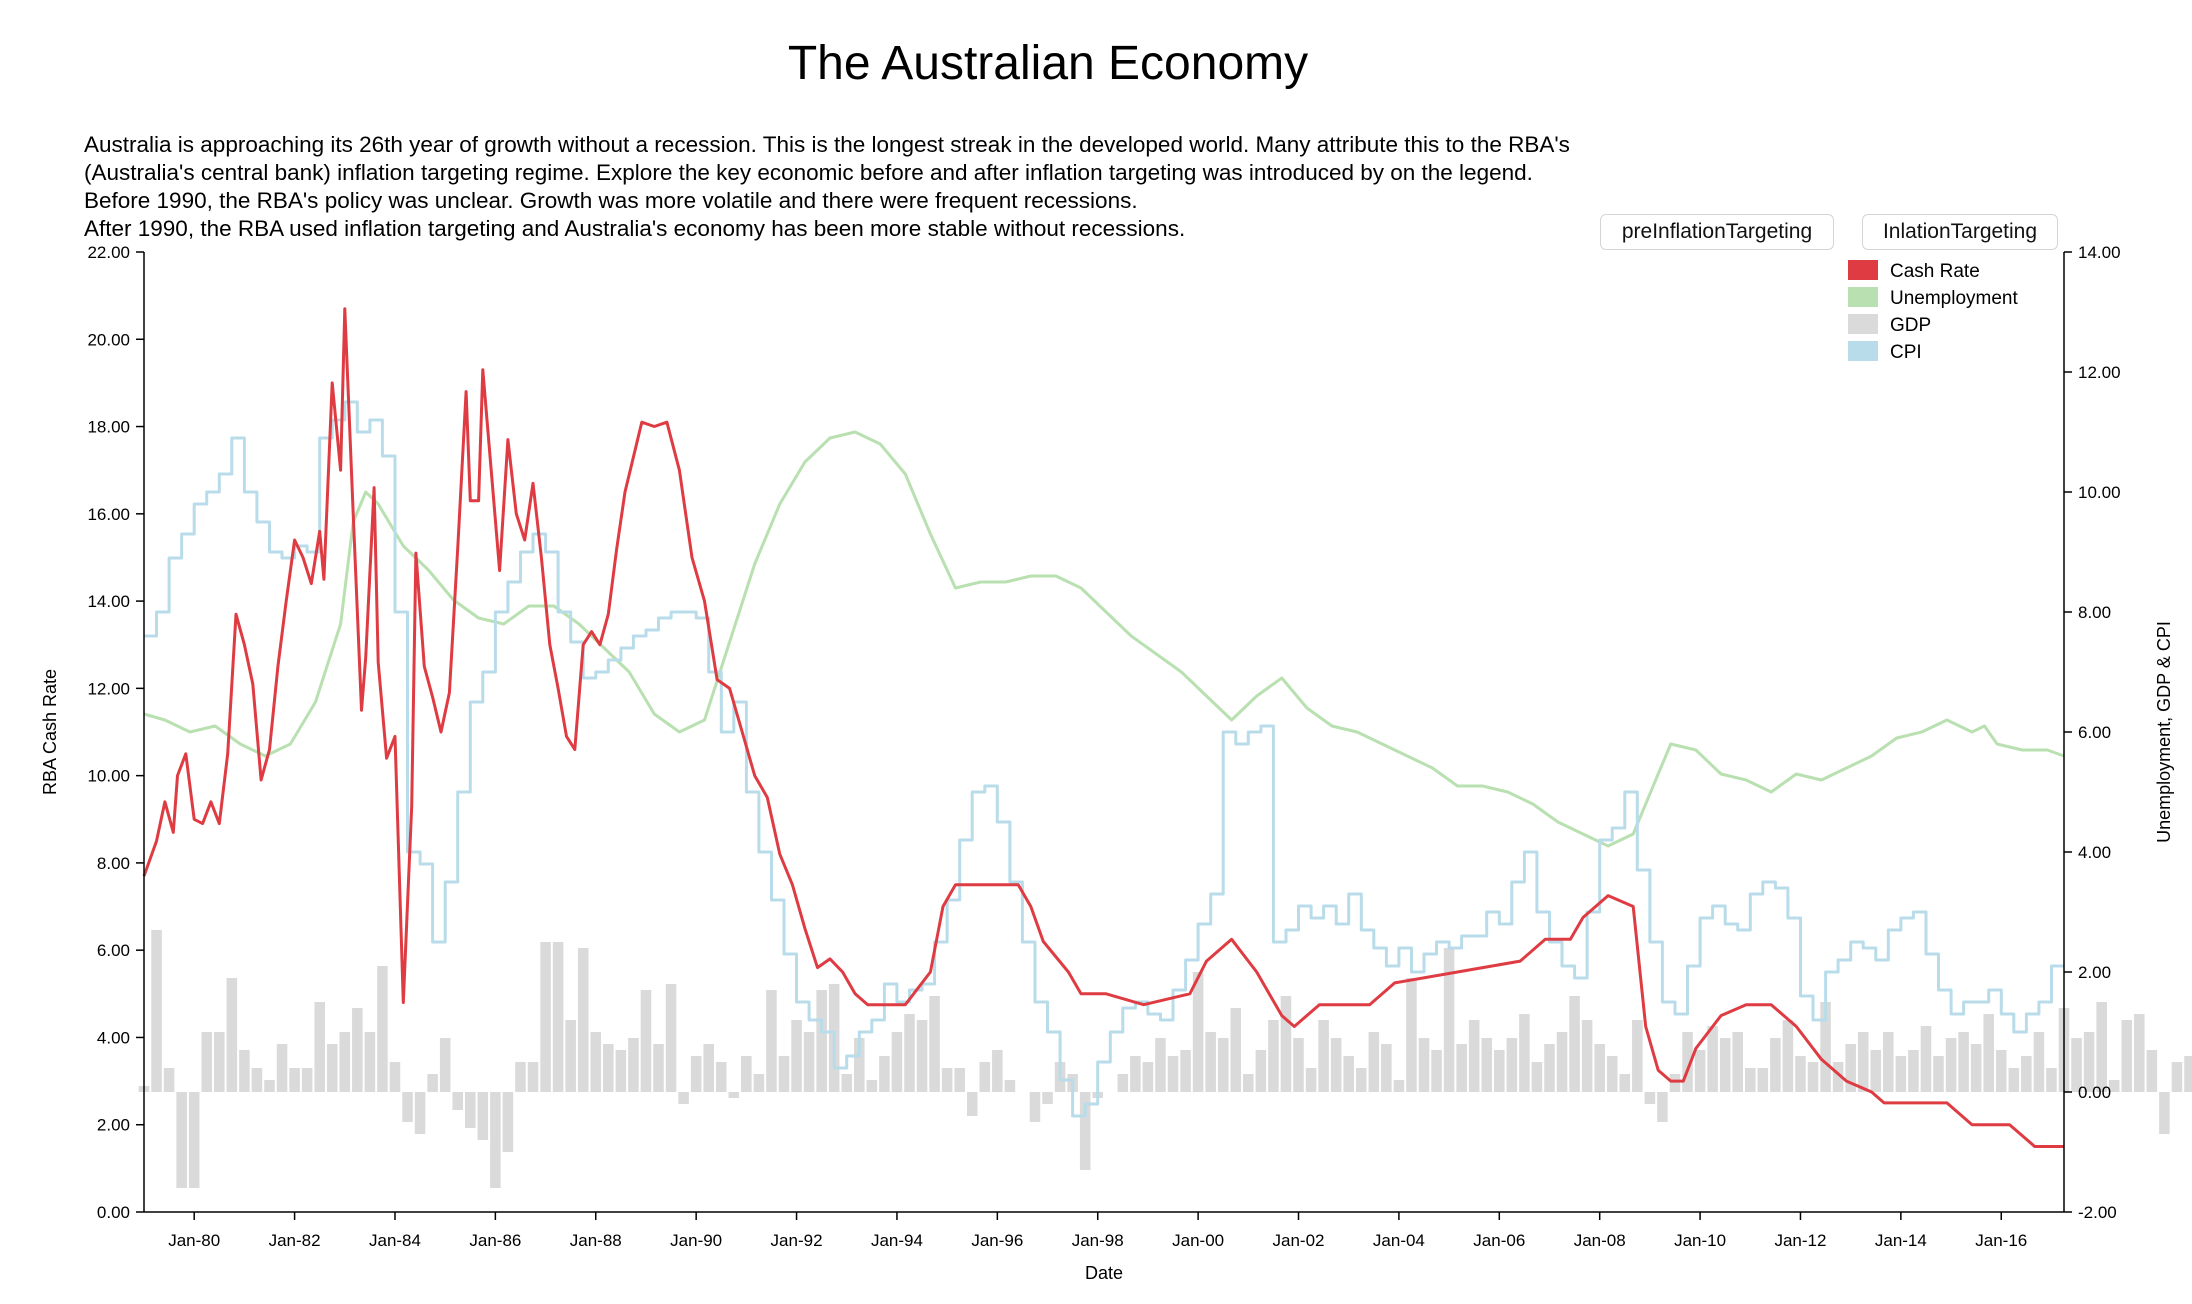  I want to click on legend: Cash Rate Unemployment GDP CPI, so click(1933, 311).